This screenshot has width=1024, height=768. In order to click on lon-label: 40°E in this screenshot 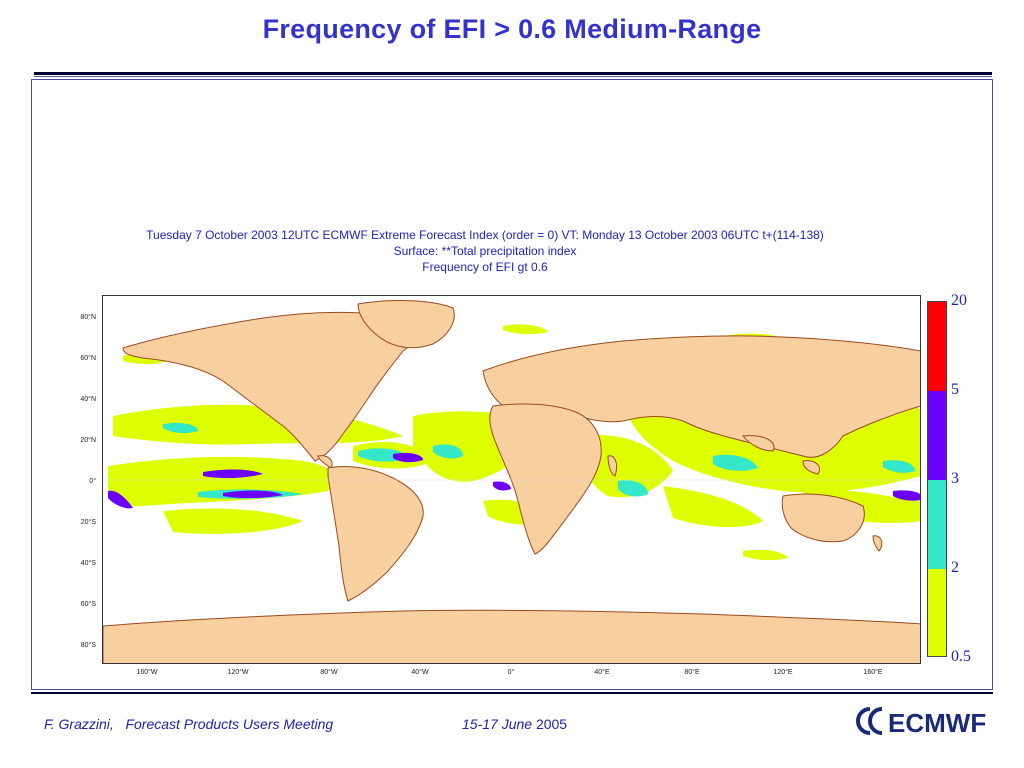, I will do `click(602, 672)`.